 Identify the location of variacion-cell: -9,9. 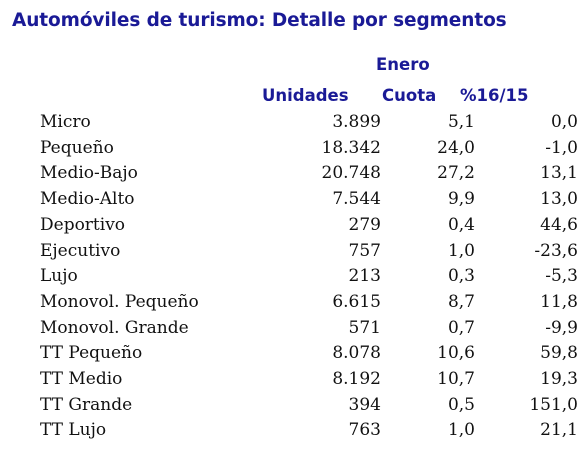
(561, 327).